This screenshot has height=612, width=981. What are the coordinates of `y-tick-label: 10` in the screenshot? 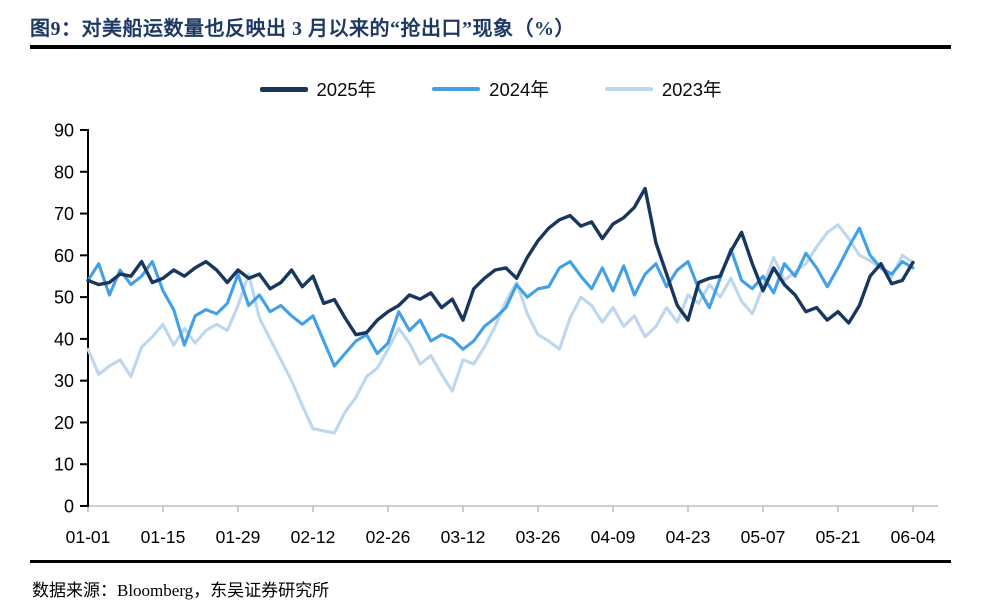 It's located at (64, 465).